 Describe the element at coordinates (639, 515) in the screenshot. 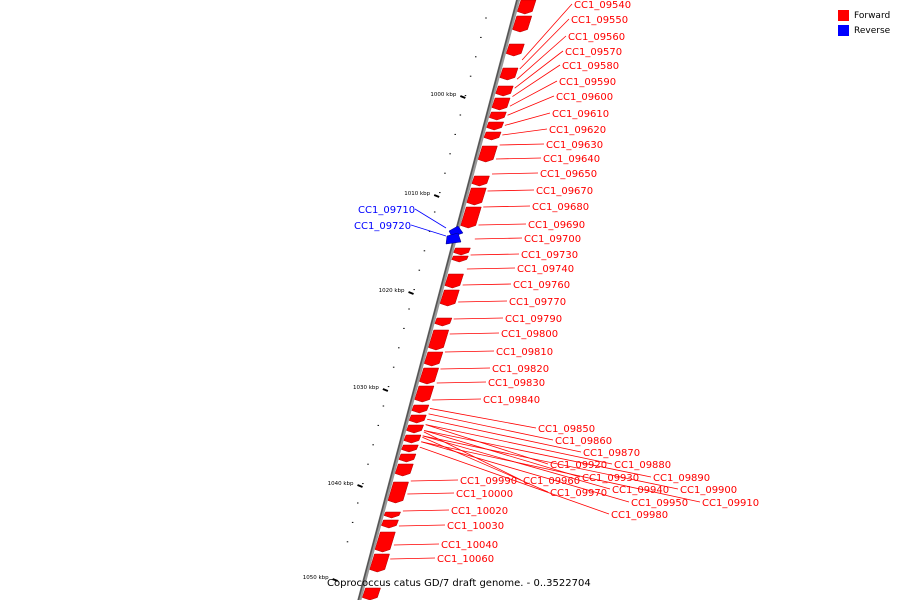

I see `gene-label: CC1_09980` at that location.